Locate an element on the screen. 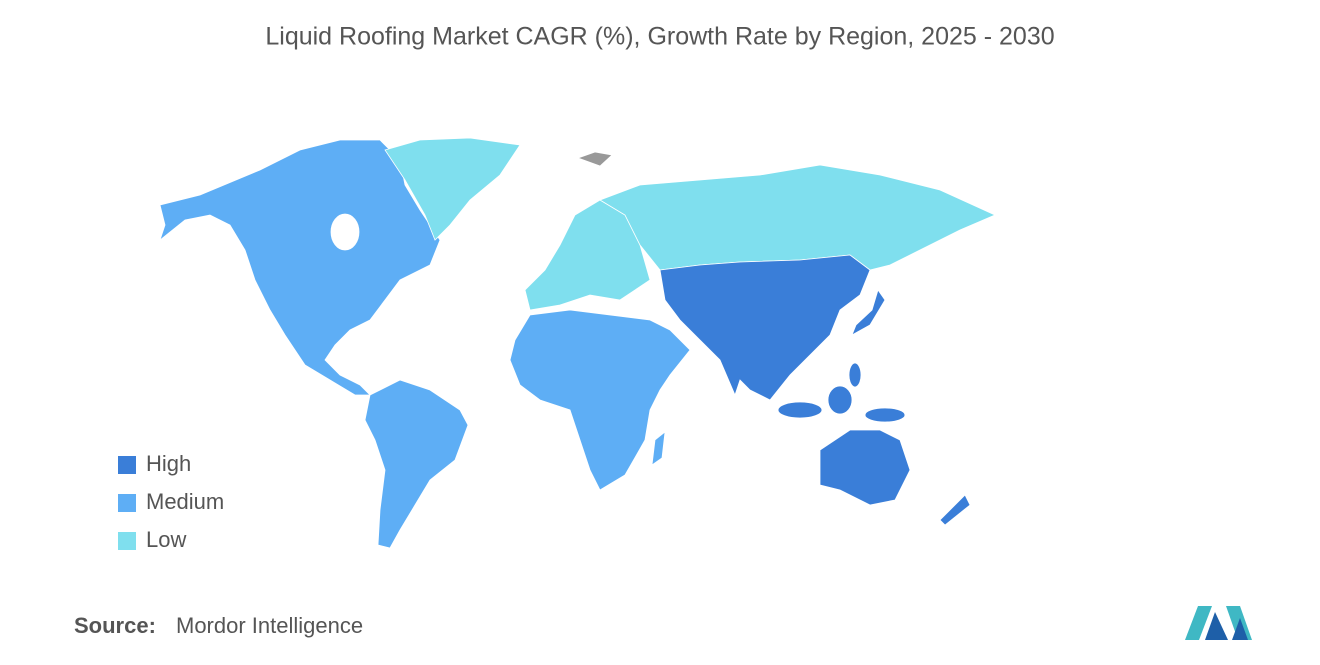  hudson-bay is located at coordinates (345, 232).